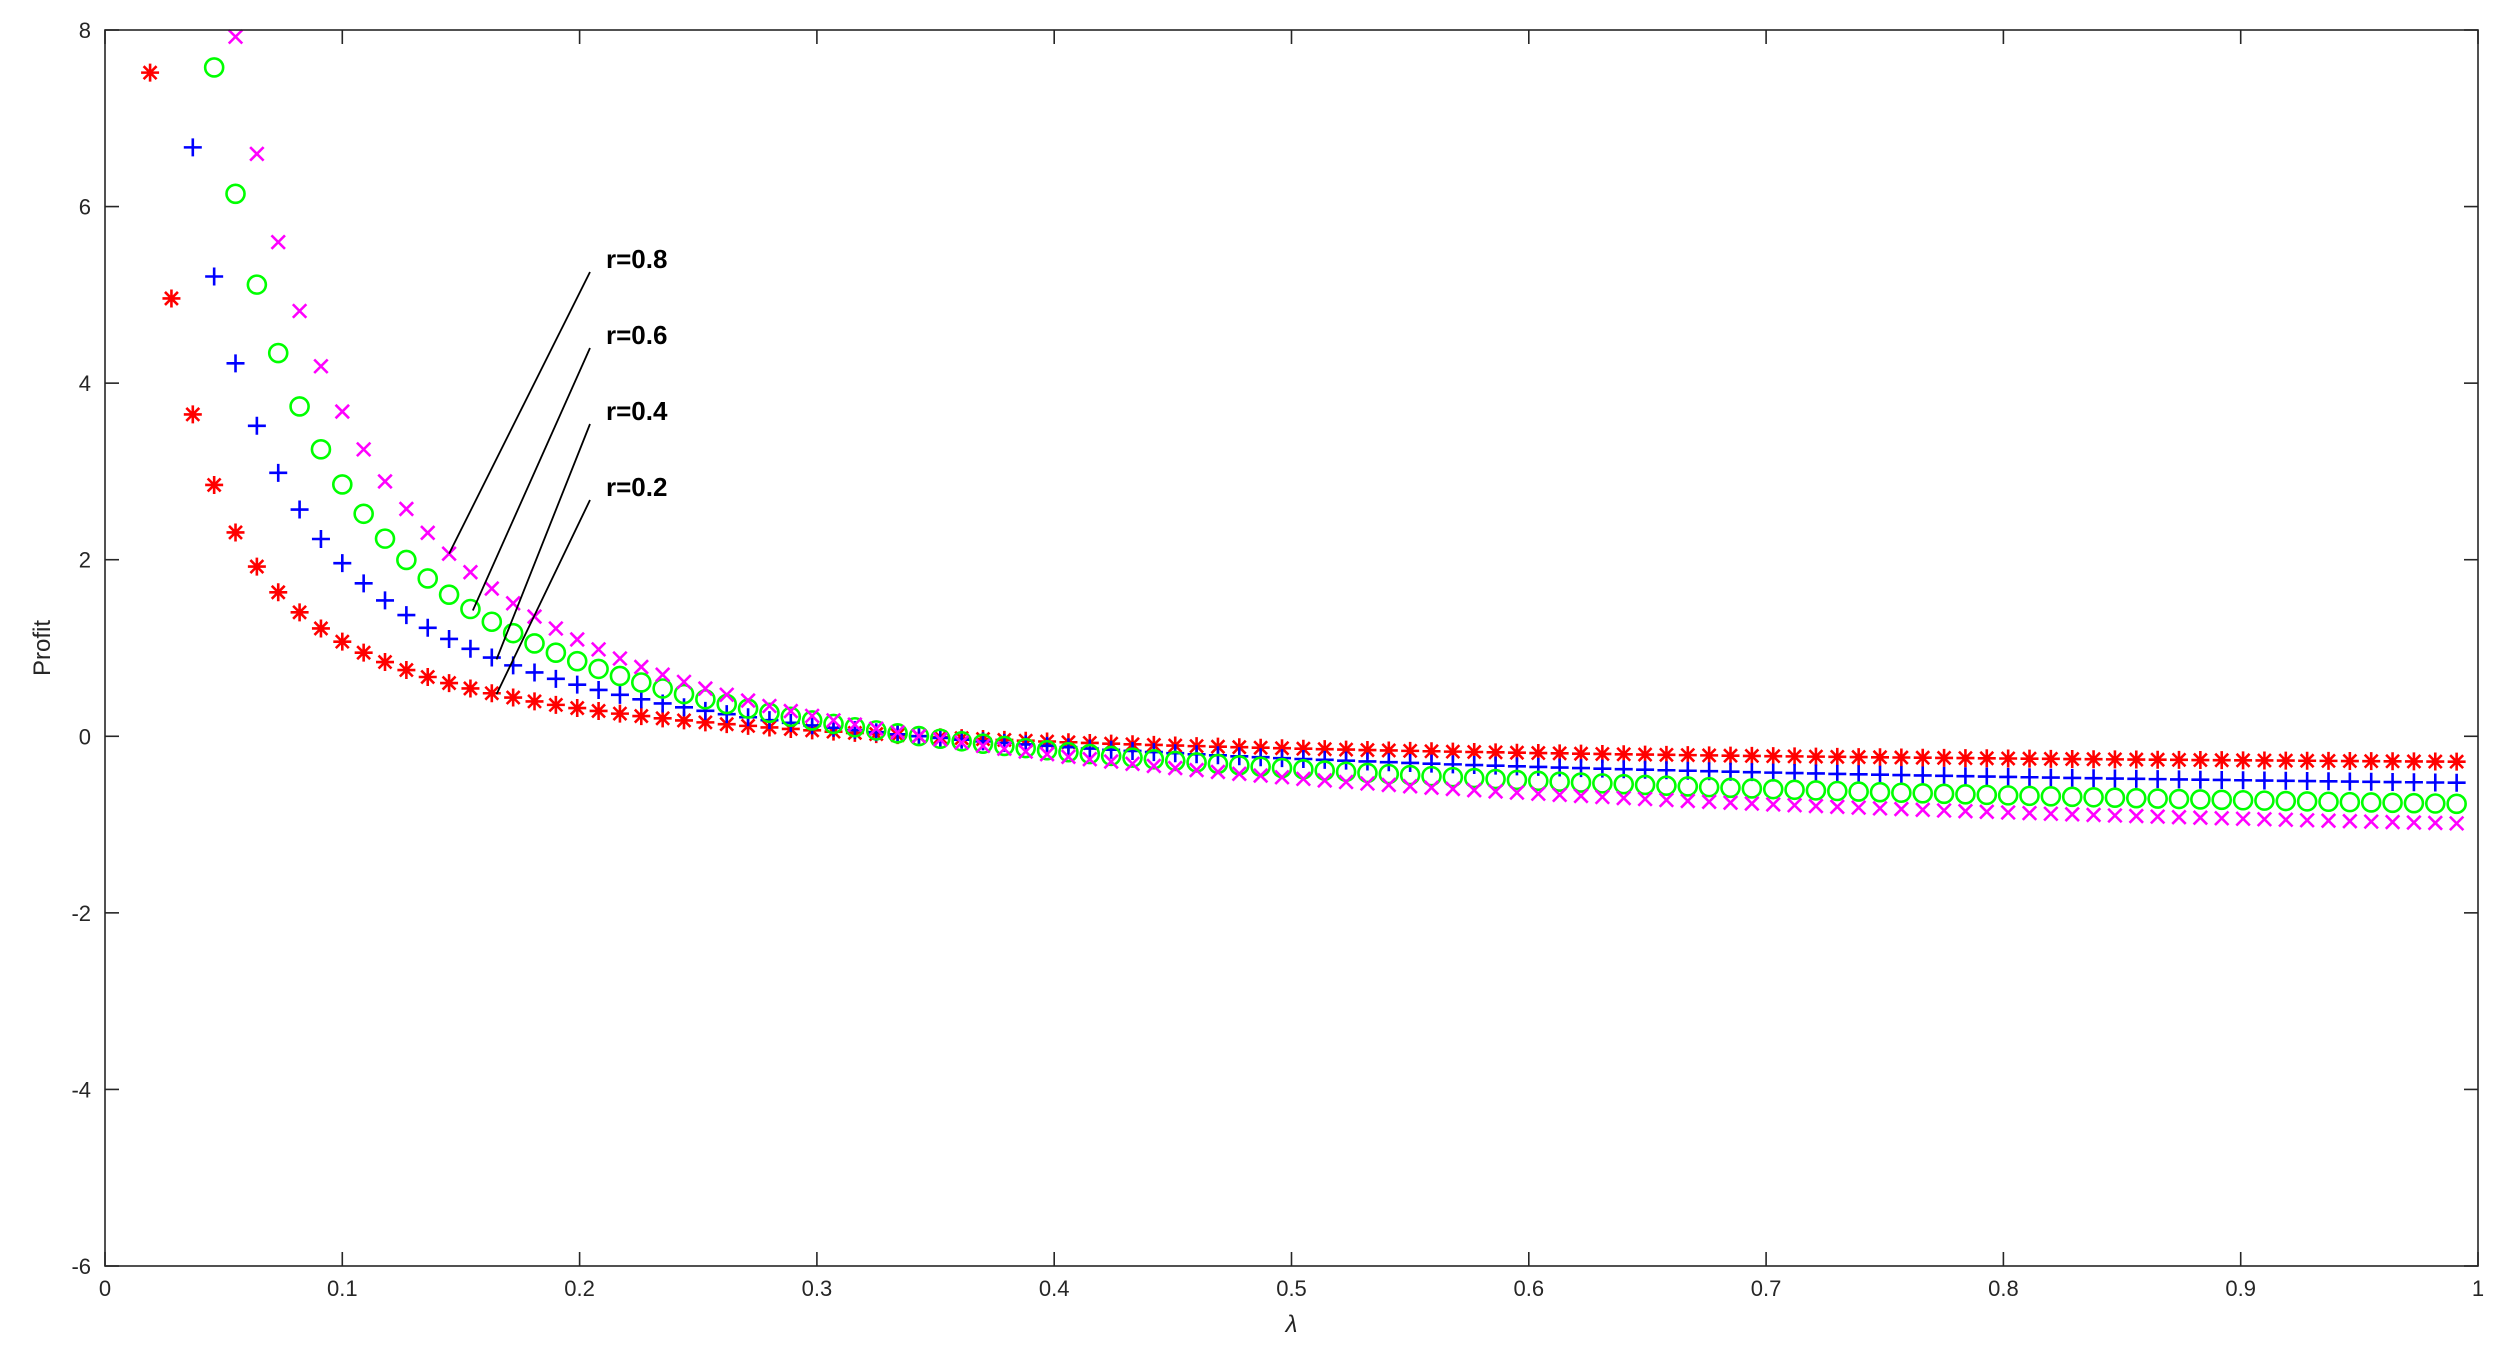  I want to click on y-tick-label: -2, so click(81, 913).